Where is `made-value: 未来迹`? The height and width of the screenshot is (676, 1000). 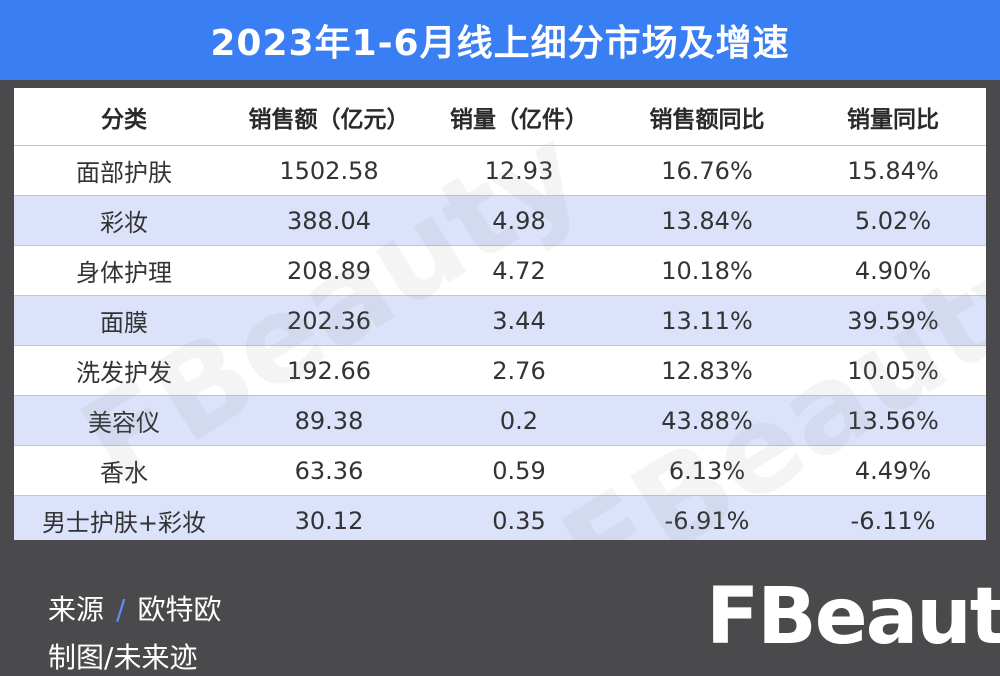
made-value: 未来迹 is located at coordinates (155, 657).